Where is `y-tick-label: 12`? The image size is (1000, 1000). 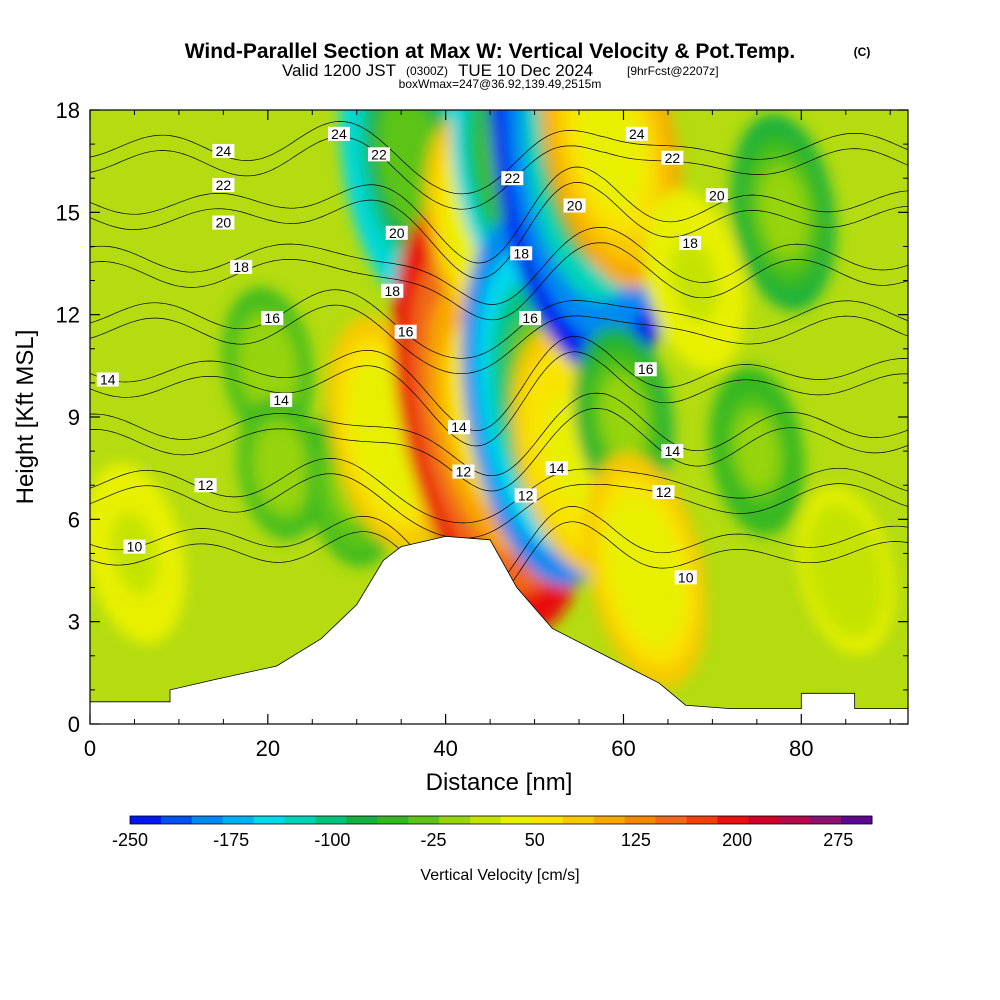
y-tick-label: 12 is located at coordinates (68, 315).